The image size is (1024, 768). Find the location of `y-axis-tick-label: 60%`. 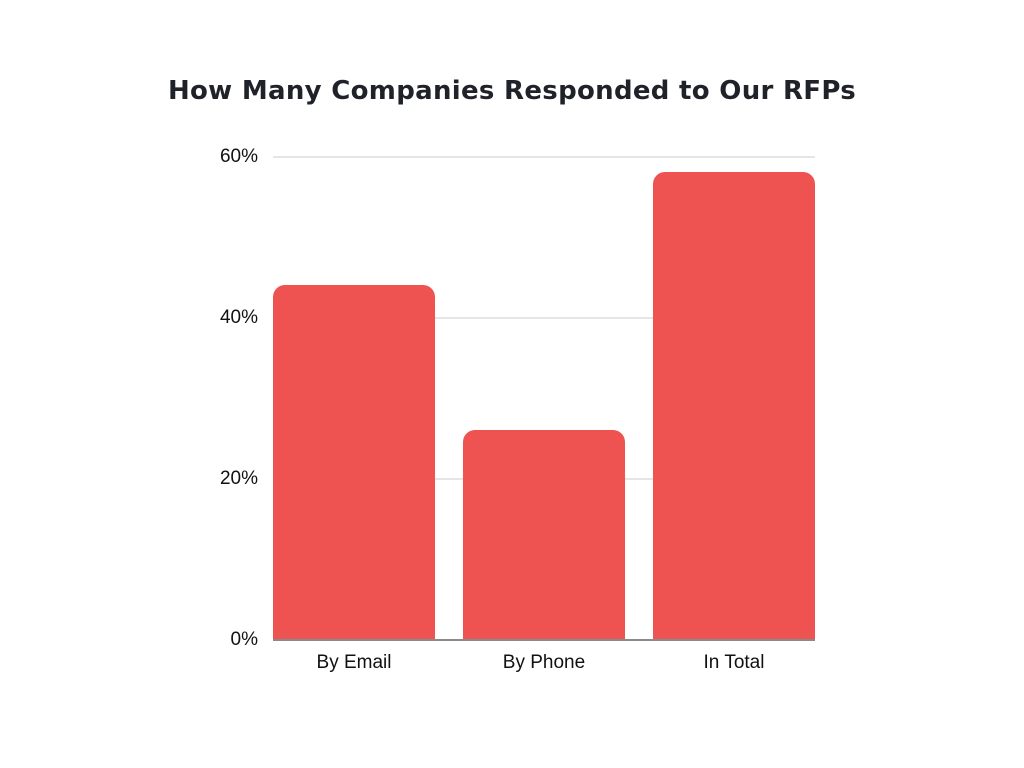

y-axis-tick-label: 60% is located at coordinates (238, 156).